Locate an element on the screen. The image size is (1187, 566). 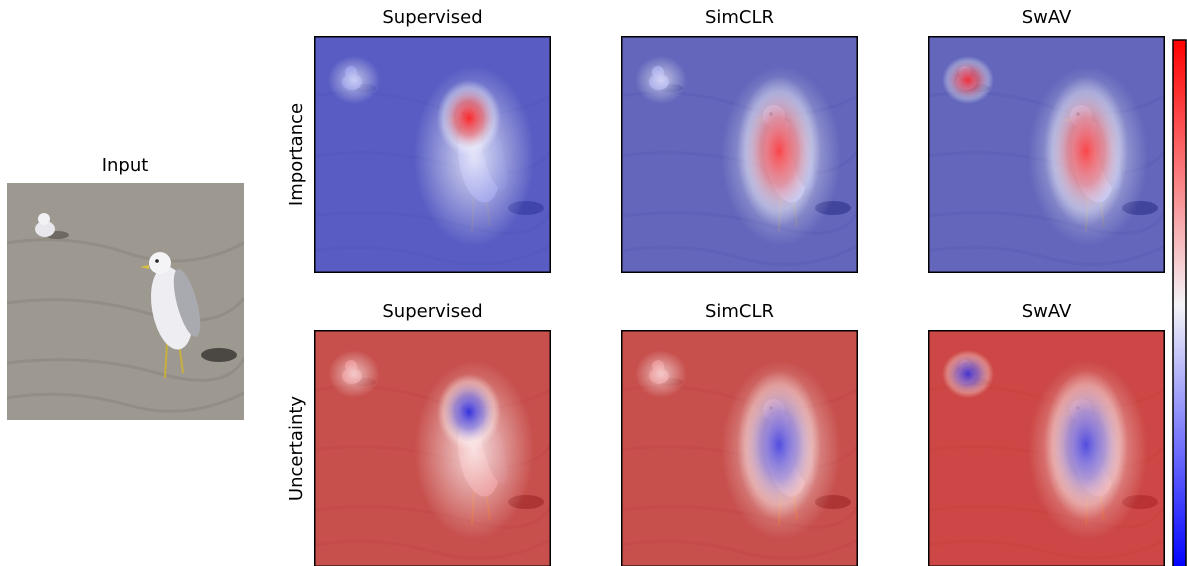
row-label: Importance is located at coordinates (296, 154).